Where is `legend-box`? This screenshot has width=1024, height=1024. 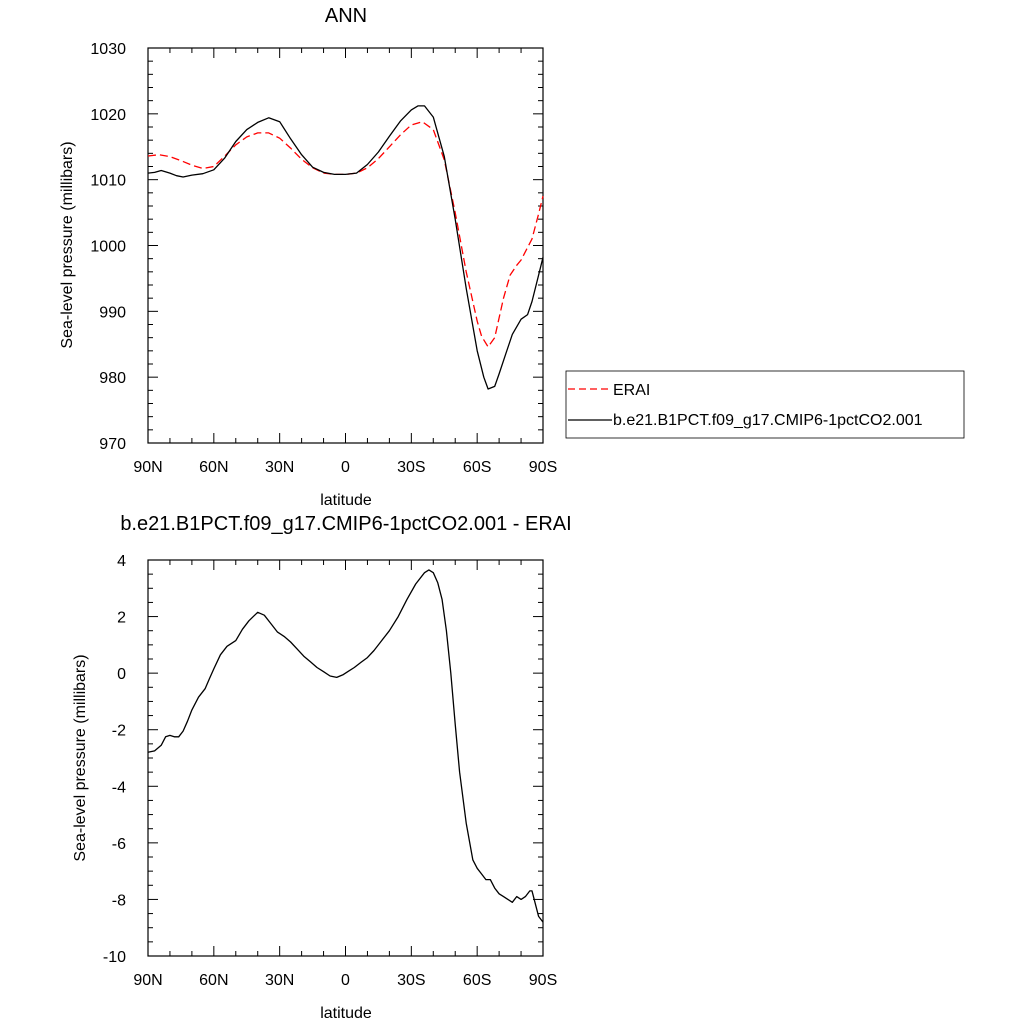
legend-box is located at coordinates (765, 404).